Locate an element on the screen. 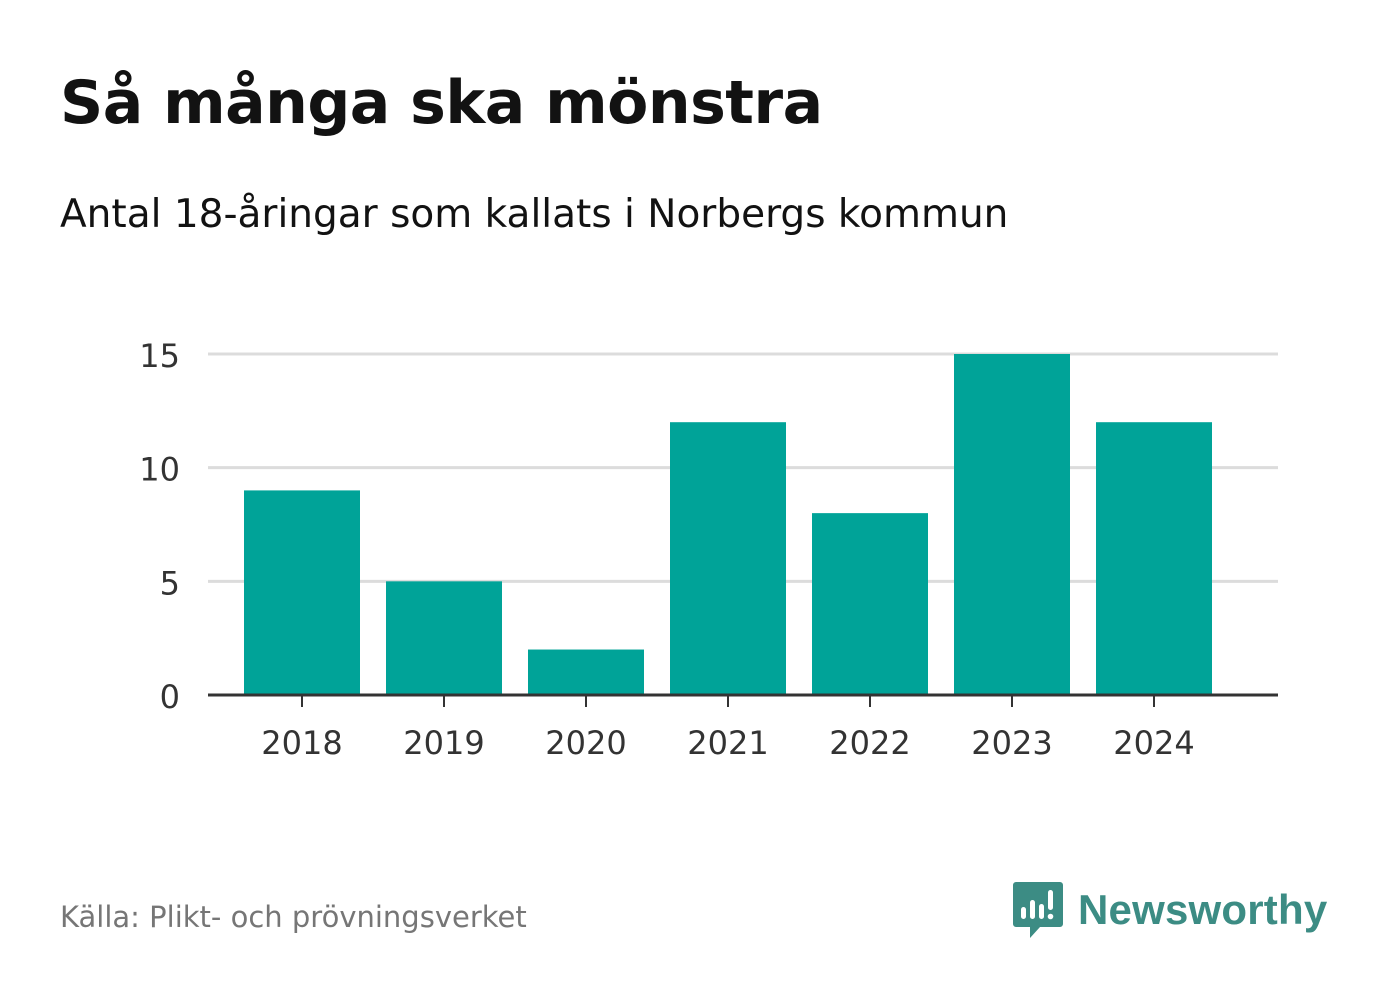 Image resolution: width=1382 pixels, height=999 pixels. y-tick-label: 5 is located at coordinates (170, 583).